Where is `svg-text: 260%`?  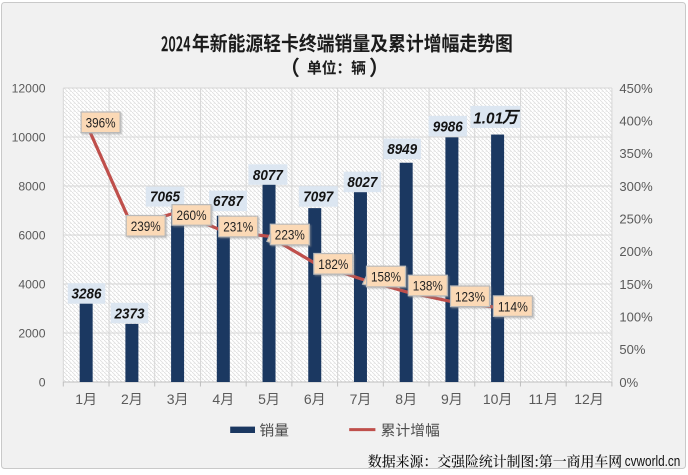
svg-text: 260% is located at coordinates (192, 216).